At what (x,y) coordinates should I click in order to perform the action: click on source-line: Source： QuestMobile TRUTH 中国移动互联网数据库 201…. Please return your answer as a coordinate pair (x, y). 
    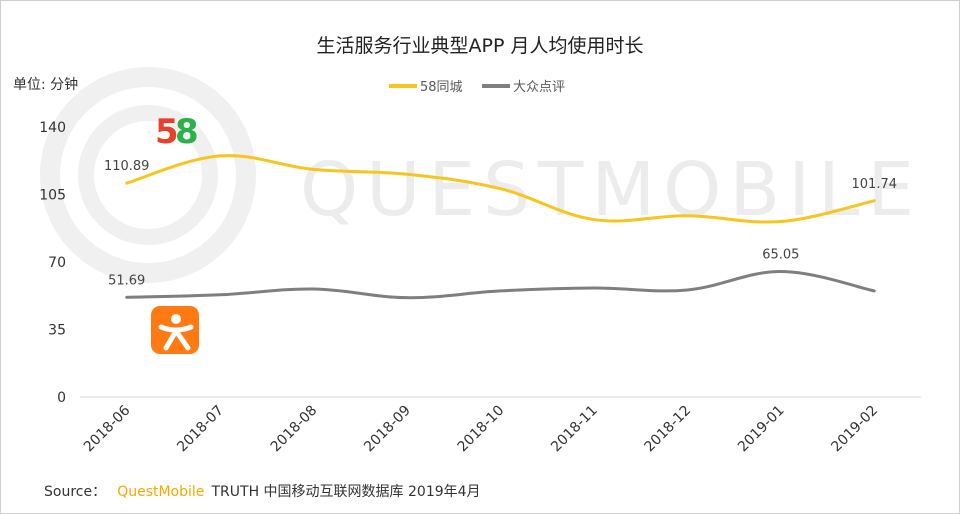
    Looking at the image, I should click on (262, 490).